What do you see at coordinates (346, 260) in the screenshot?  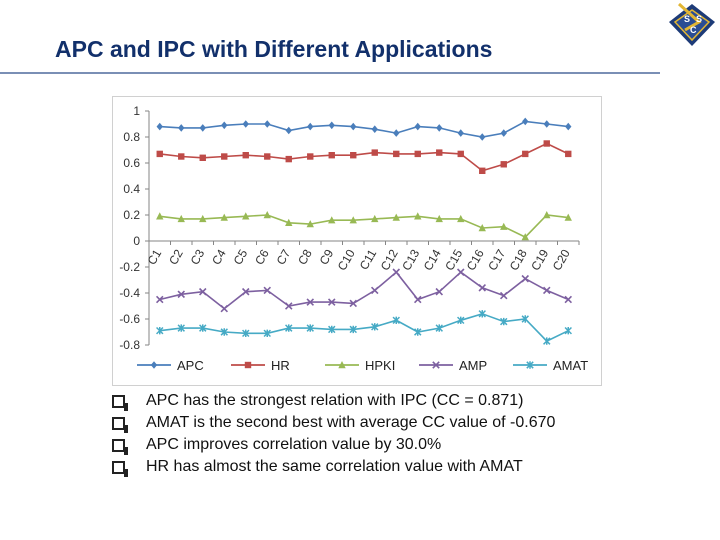 I see `x-tick-label: C10` at bounding box center [346, 260].